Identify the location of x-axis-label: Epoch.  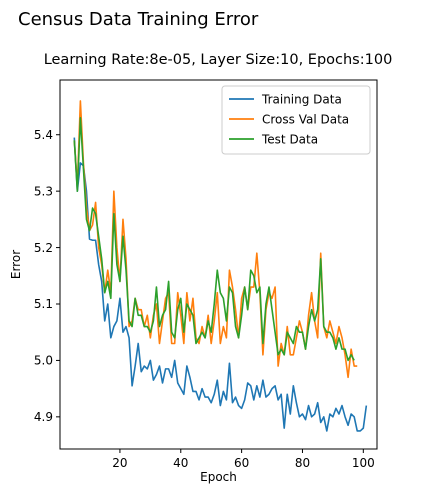
(218, 477).